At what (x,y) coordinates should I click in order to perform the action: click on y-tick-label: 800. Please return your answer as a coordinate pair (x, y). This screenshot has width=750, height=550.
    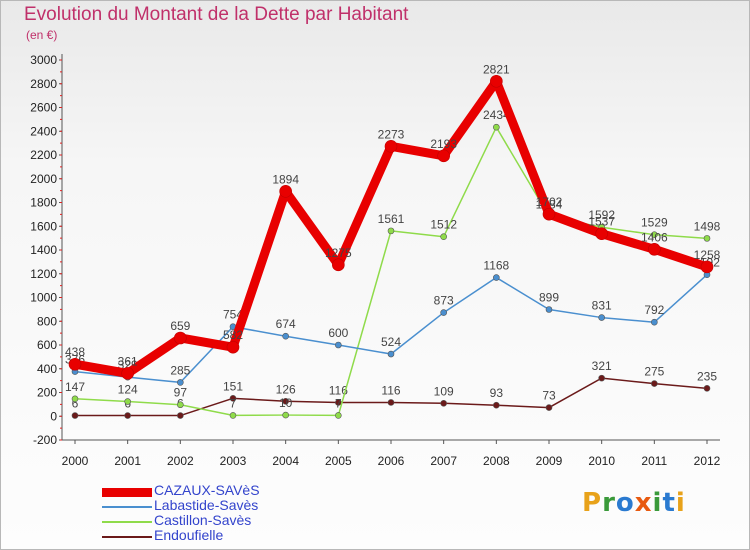
    Looking at the image, I should click on (47, 321).